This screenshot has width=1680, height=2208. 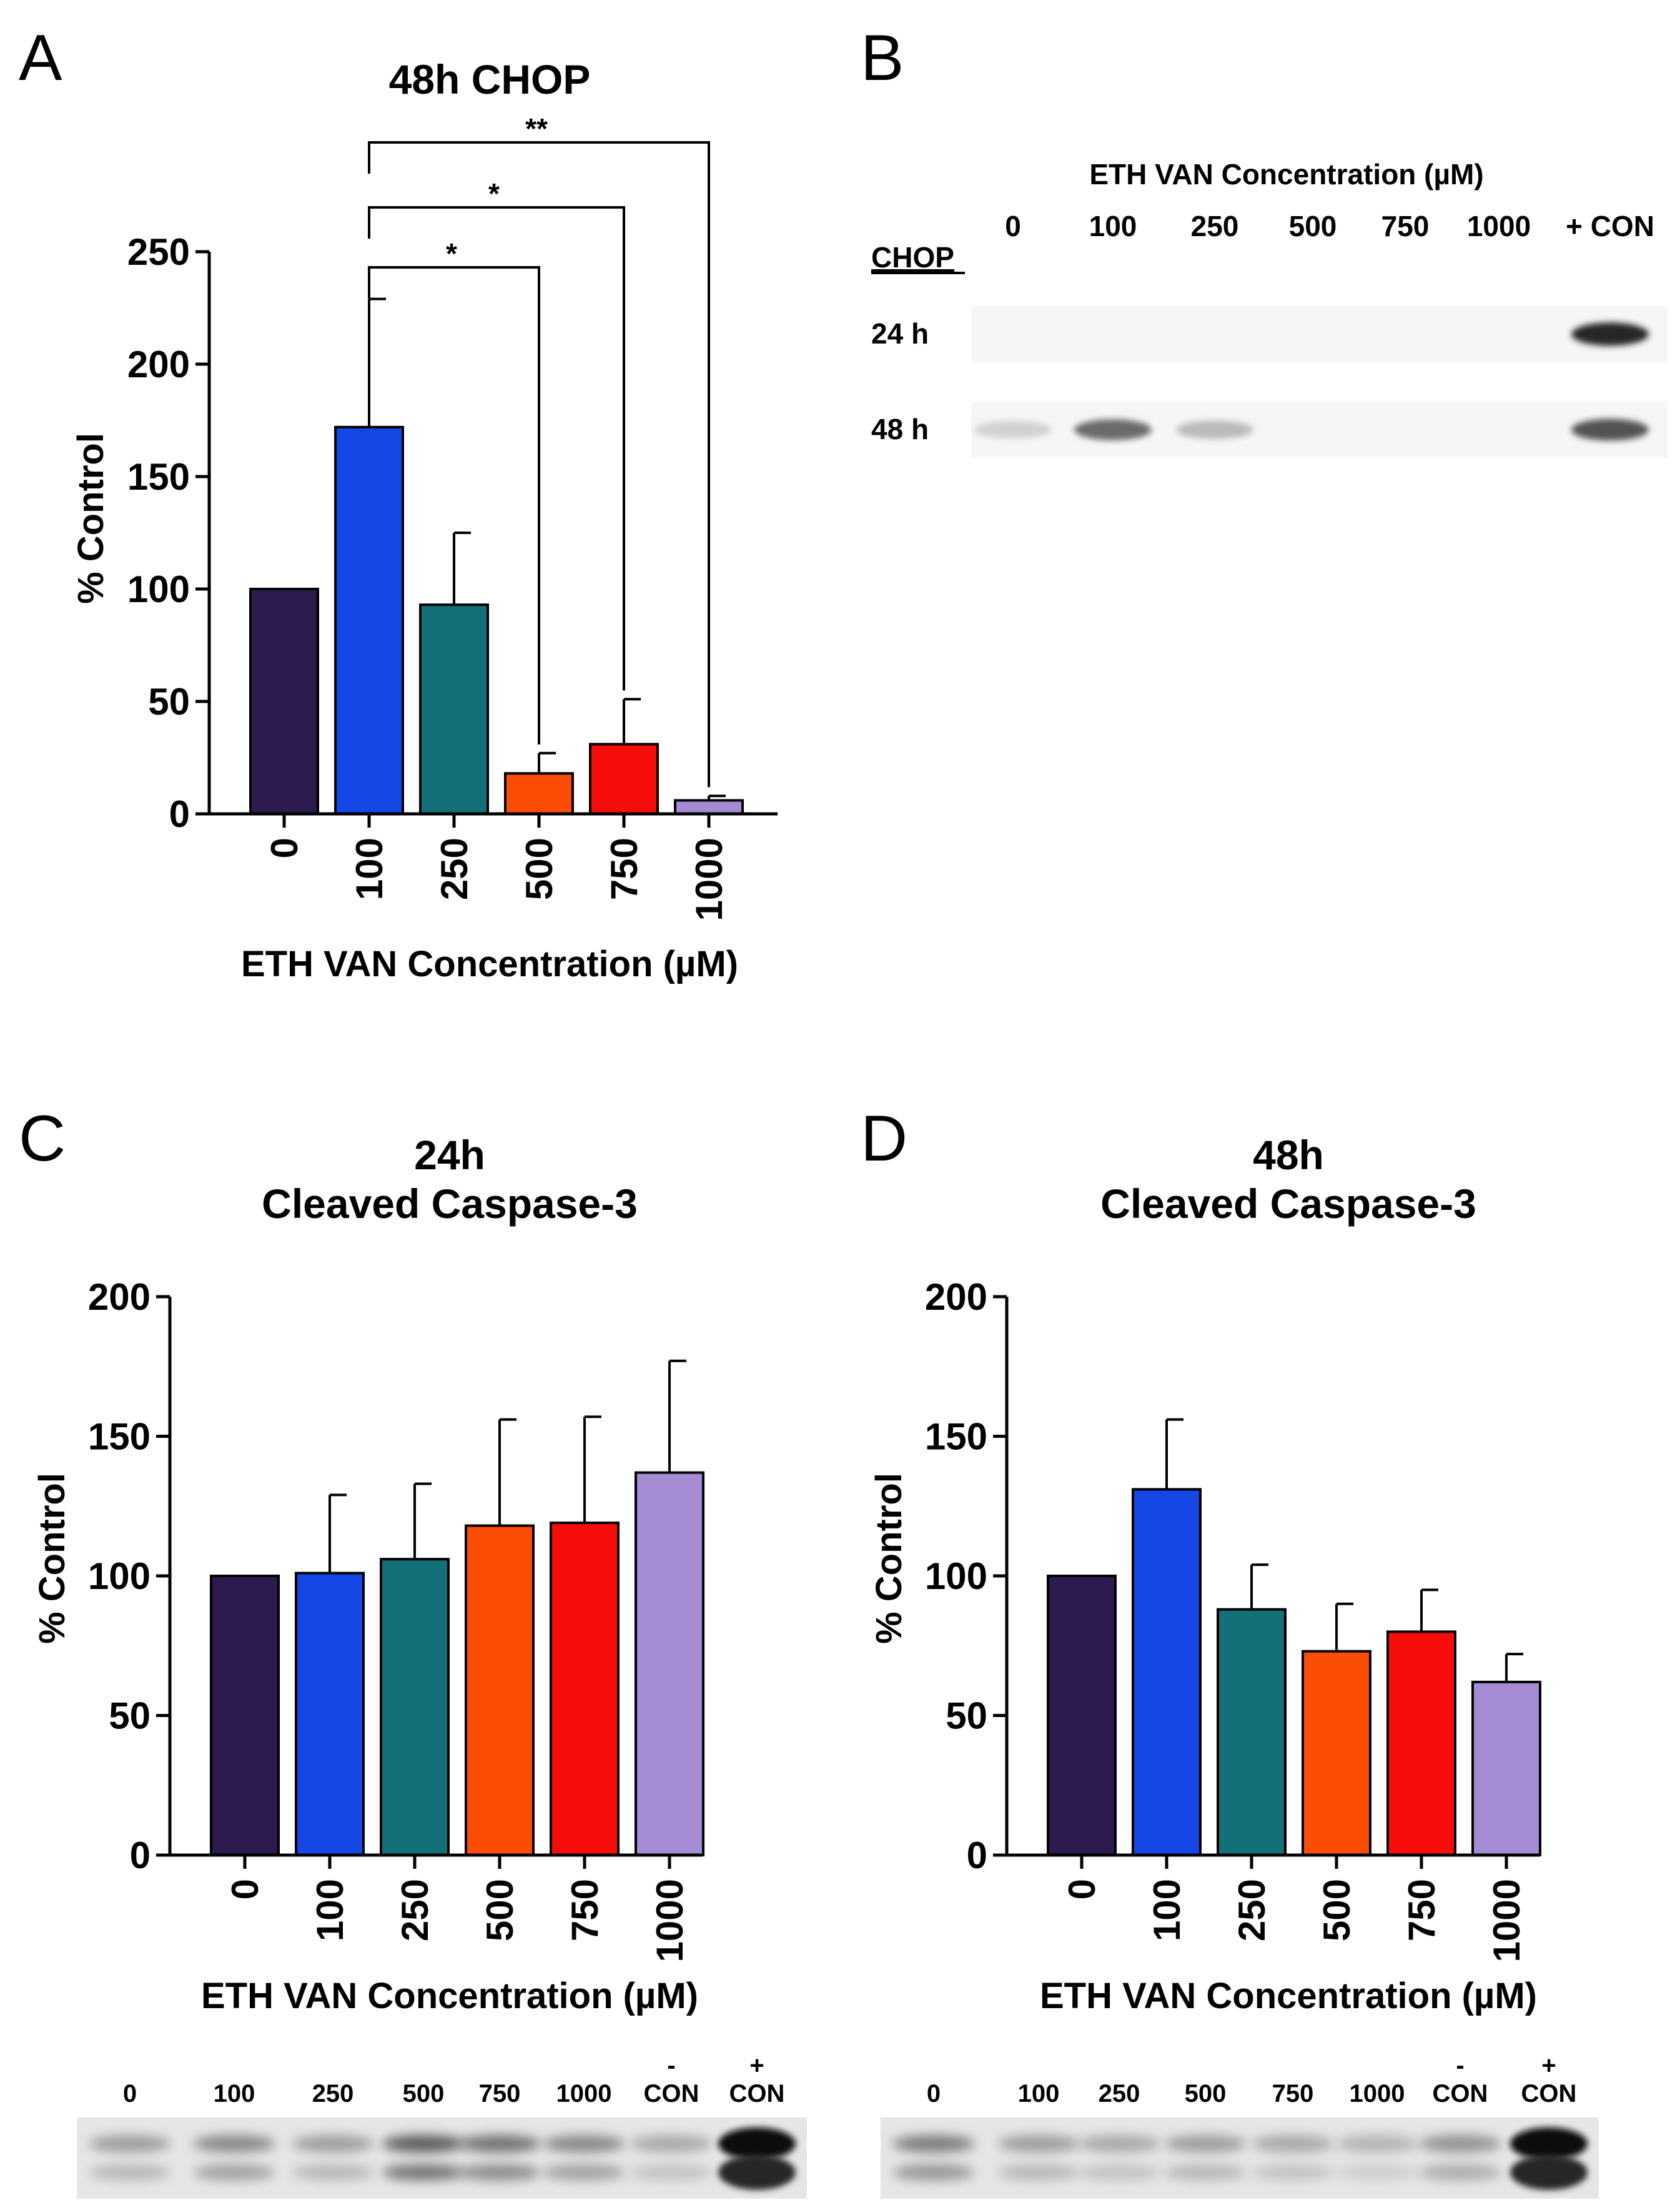 I want to click on chart-a-sig-label-750: *, so click(x=494, y=193).